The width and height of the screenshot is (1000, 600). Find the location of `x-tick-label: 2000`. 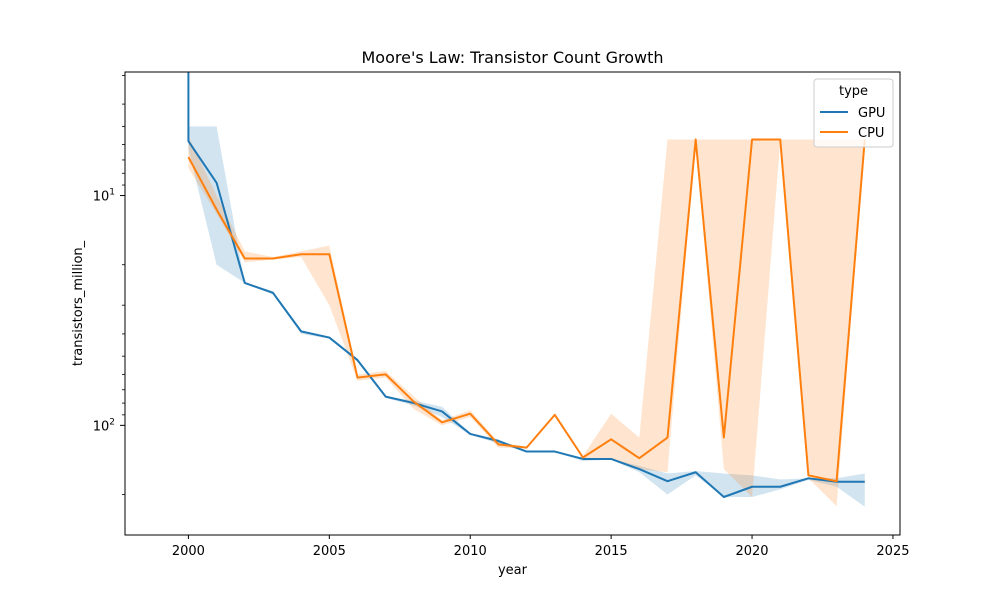

x-tick-label: 2000 is located at coordinates (188, 551).